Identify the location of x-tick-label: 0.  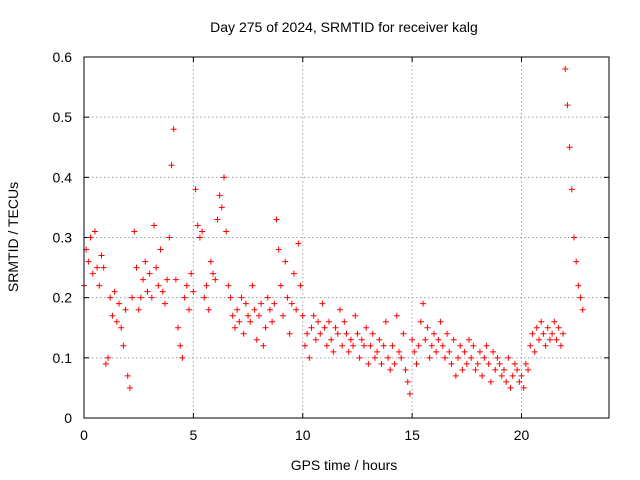
(84, 435).